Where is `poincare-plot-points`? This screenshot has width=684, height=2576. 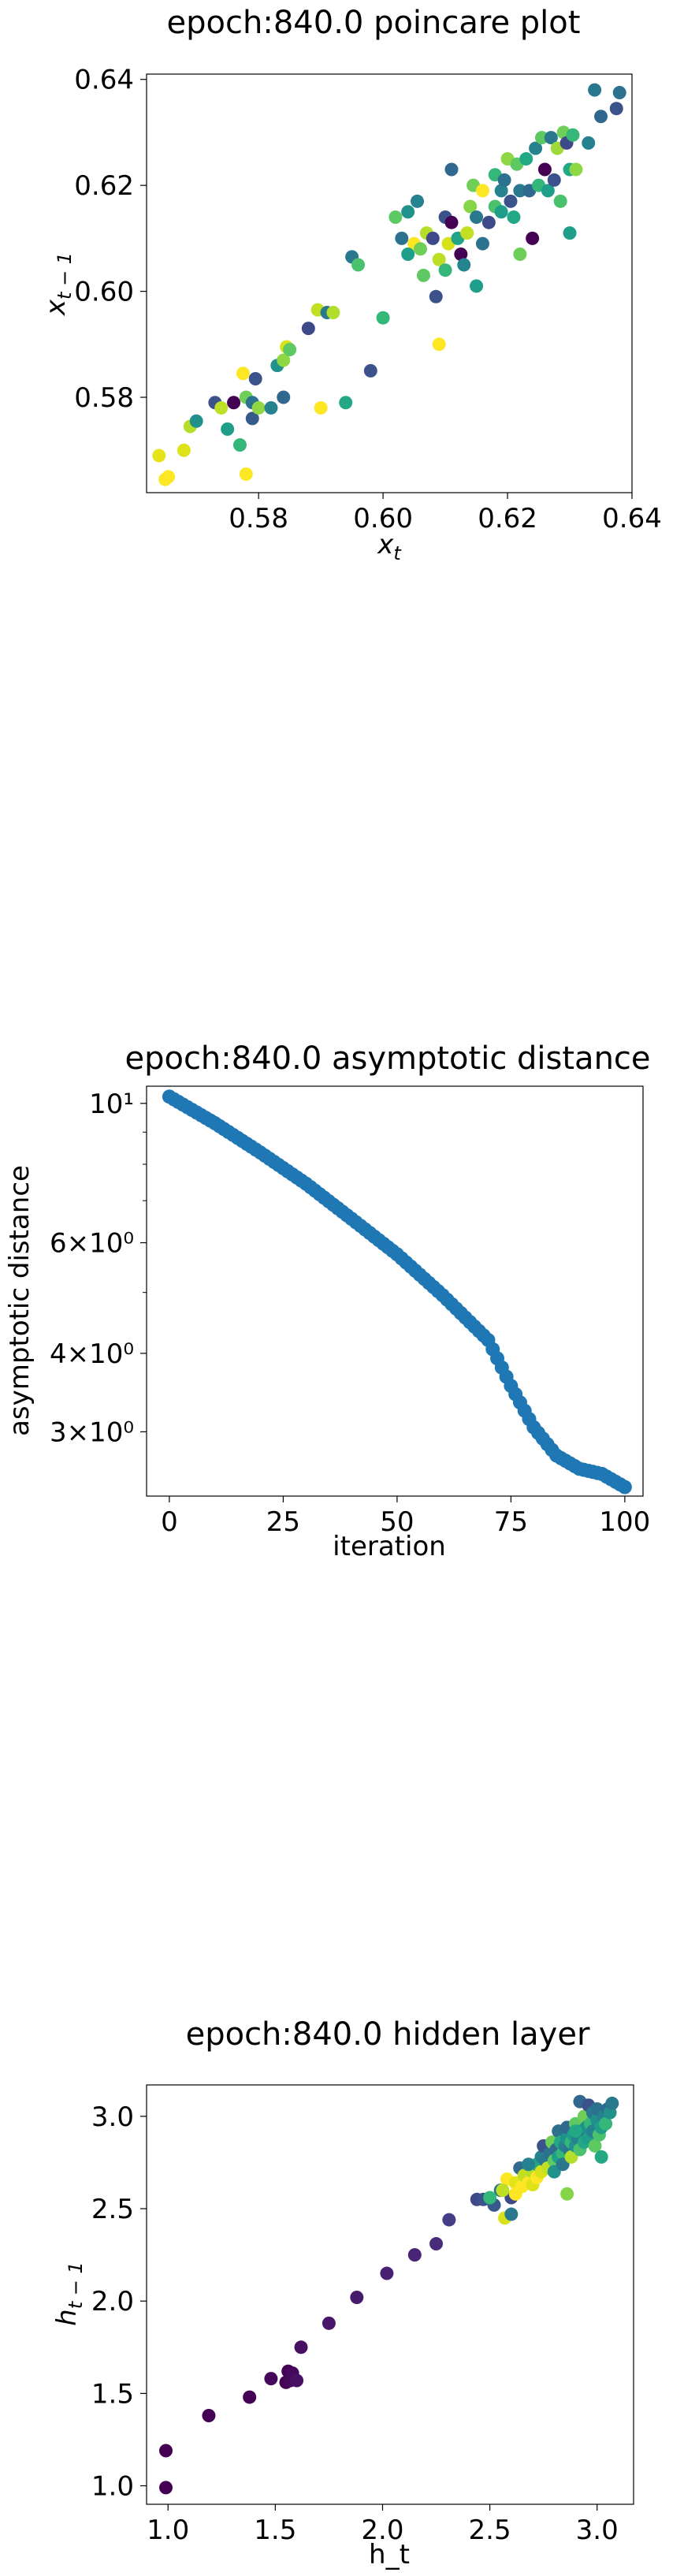
poincare-plot-points is located at coordinates (389, 284).